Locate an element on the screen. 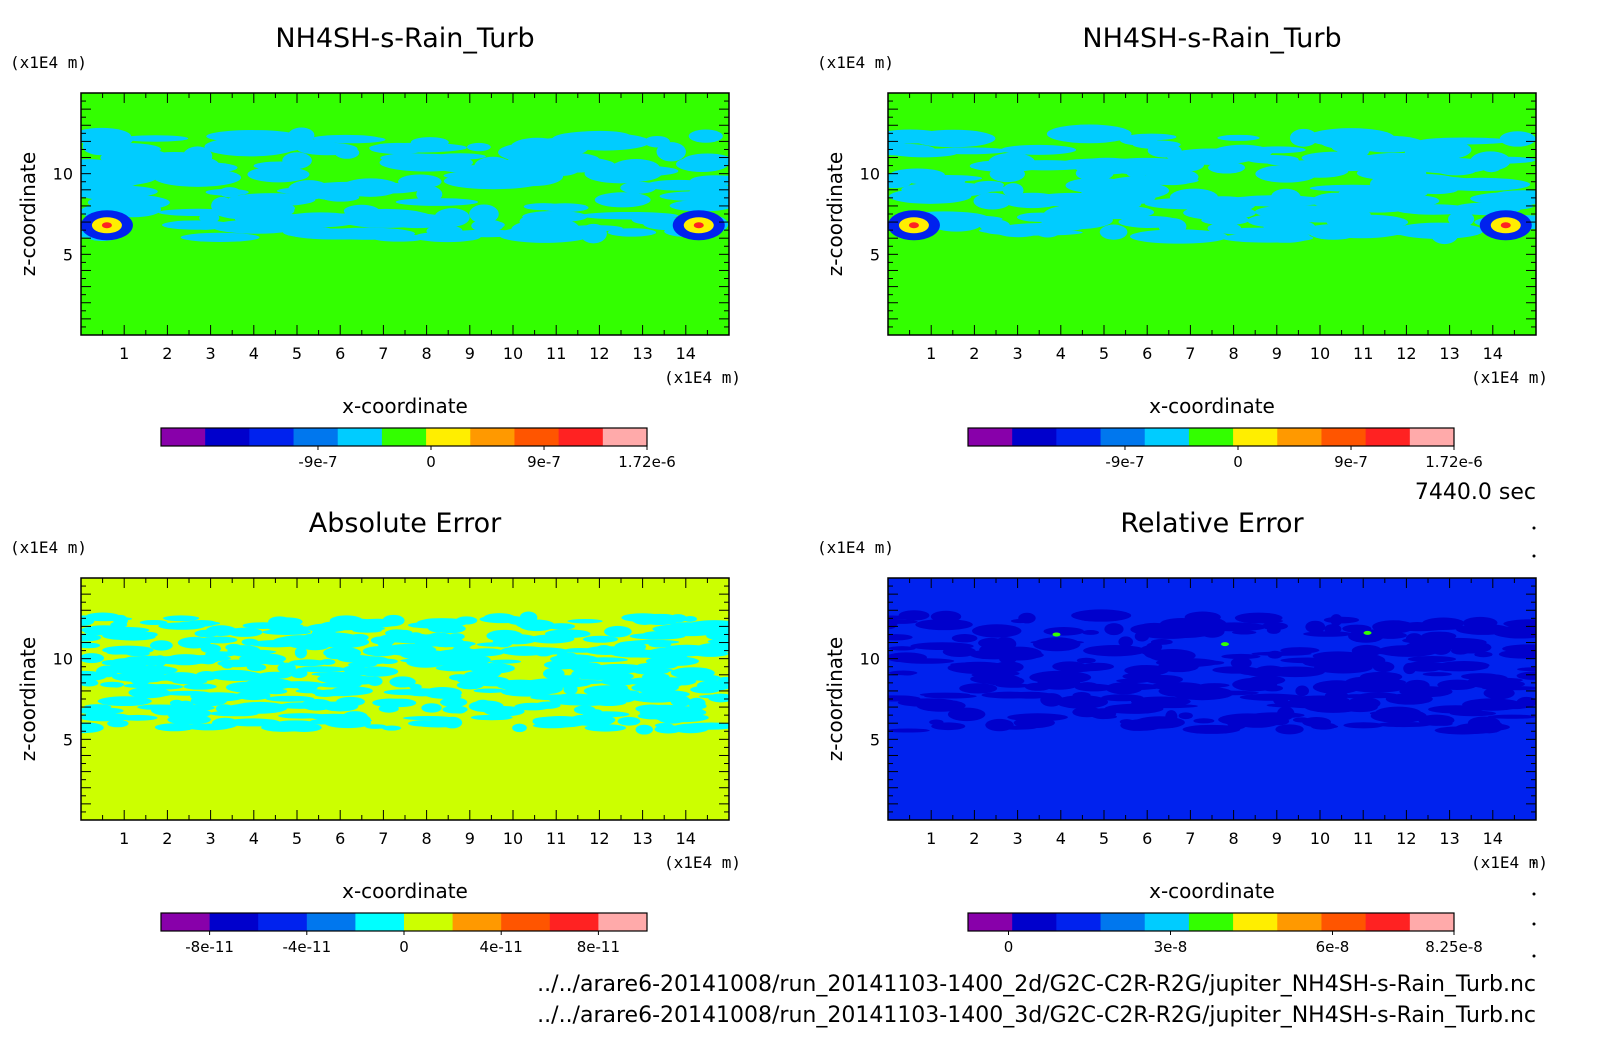 The image size is (1604, 1054). colorbar-label: 1.72e-6 is located at coordinates (647, 462).